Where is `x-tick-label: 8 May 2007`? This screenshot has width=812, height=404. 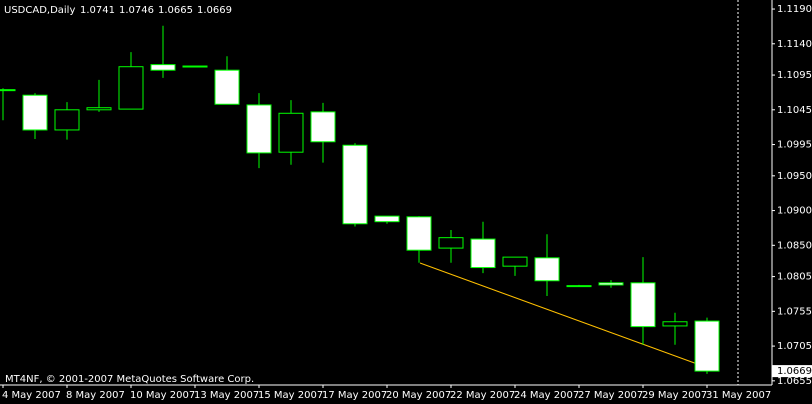 x-tick-label: 8 May 2007 is located at coordinates (95, 395).